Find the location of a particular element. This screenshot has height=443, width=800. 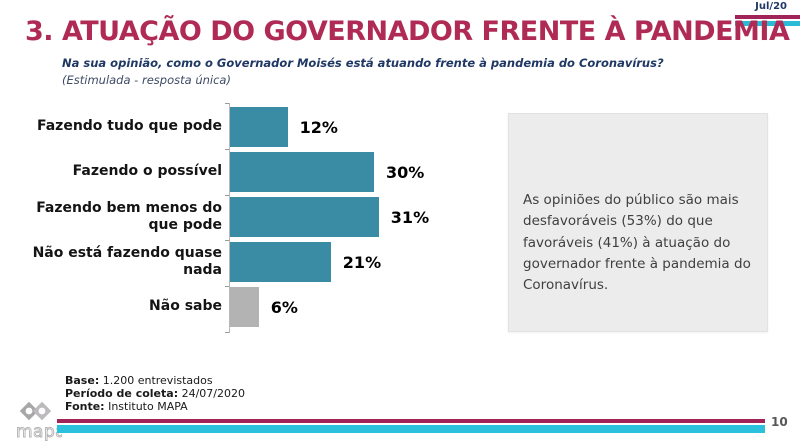

bottom-accent-stripe-maroon is located at coordinates (411, 421).